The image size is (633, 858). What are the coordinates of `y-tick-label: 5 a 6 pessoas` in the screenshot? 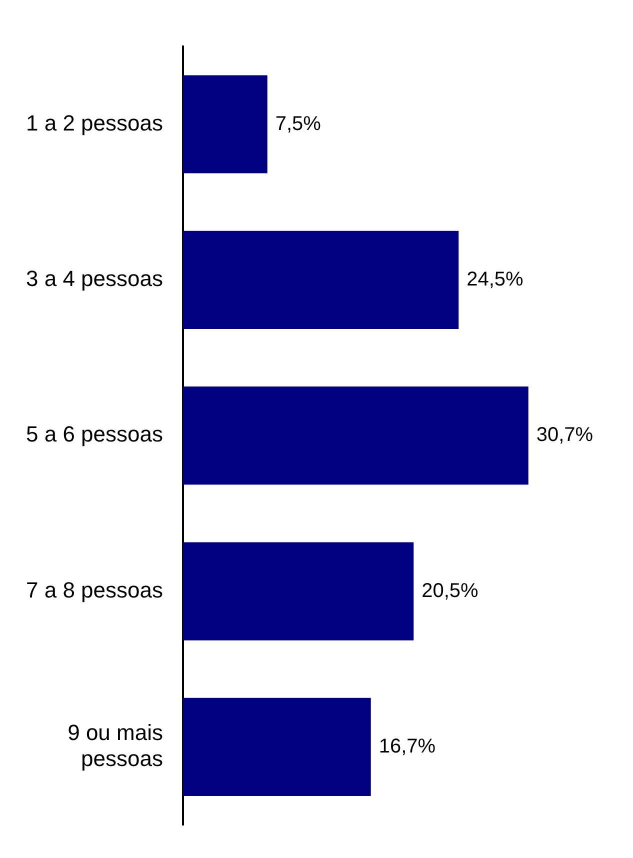 It's located at (94, 434).